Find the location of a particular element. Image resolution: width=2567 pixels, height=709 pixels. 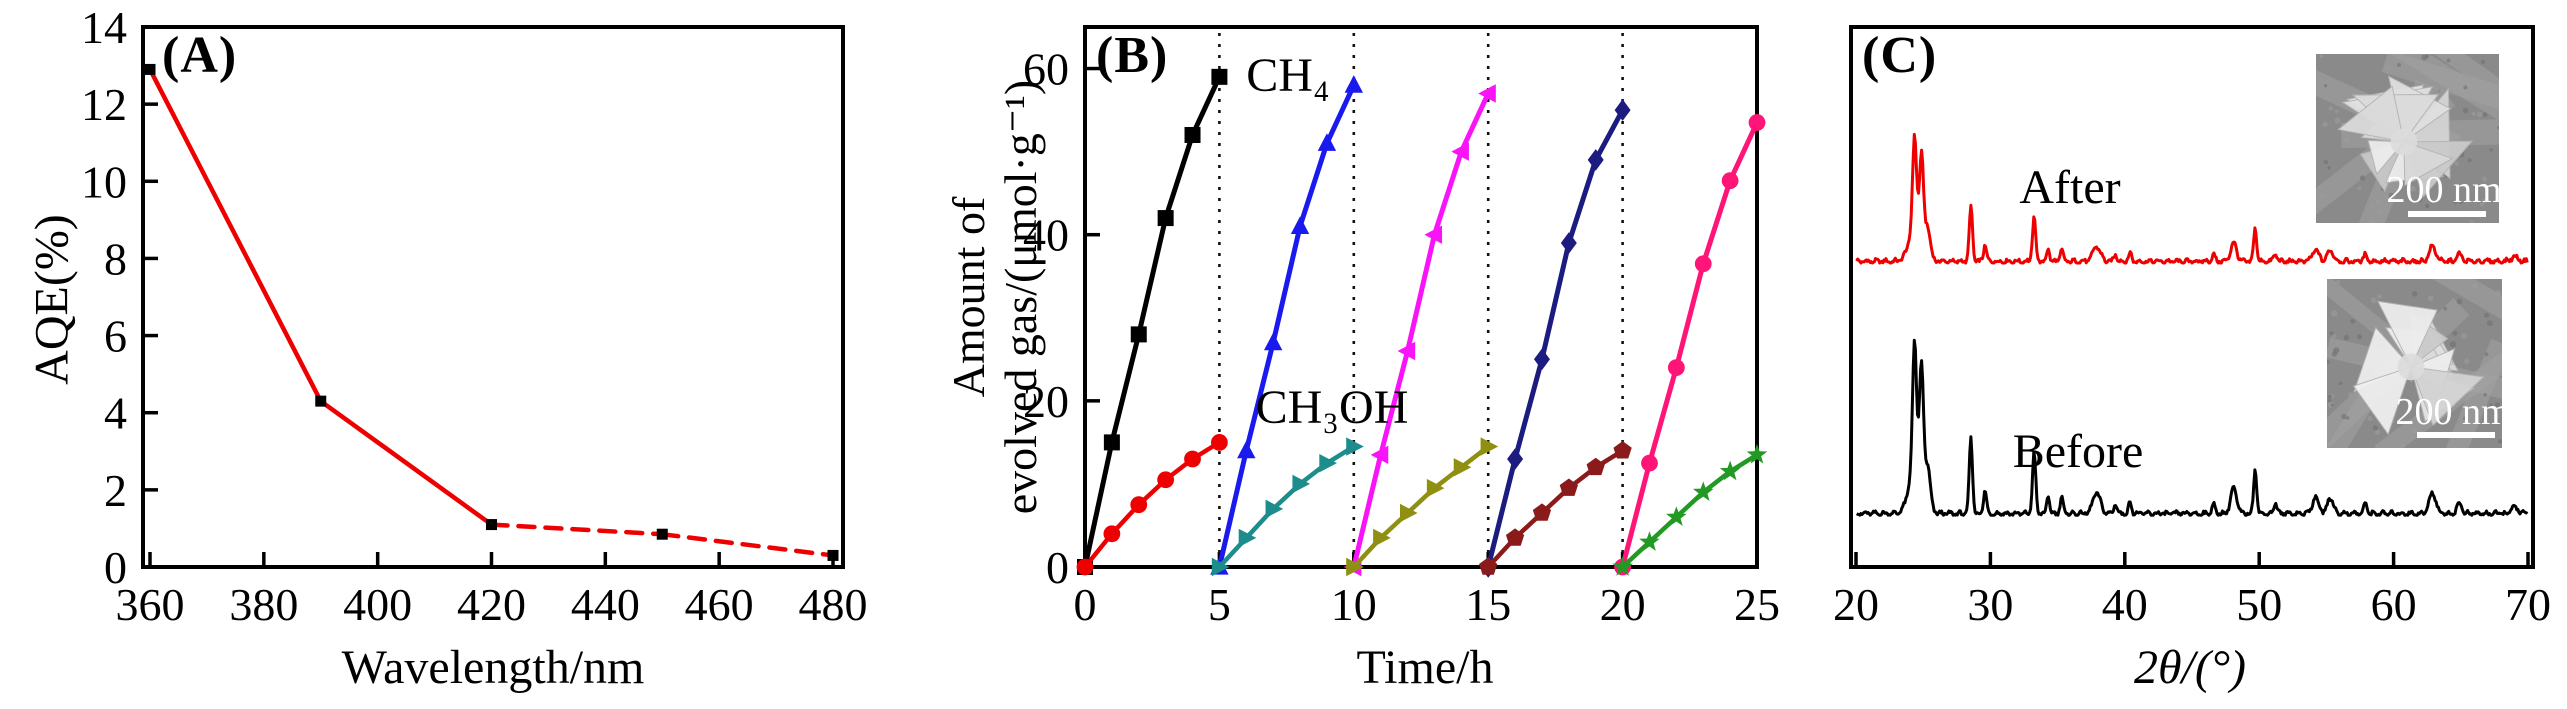

y-tick-label: 8 is located at coordinates (115, 258).